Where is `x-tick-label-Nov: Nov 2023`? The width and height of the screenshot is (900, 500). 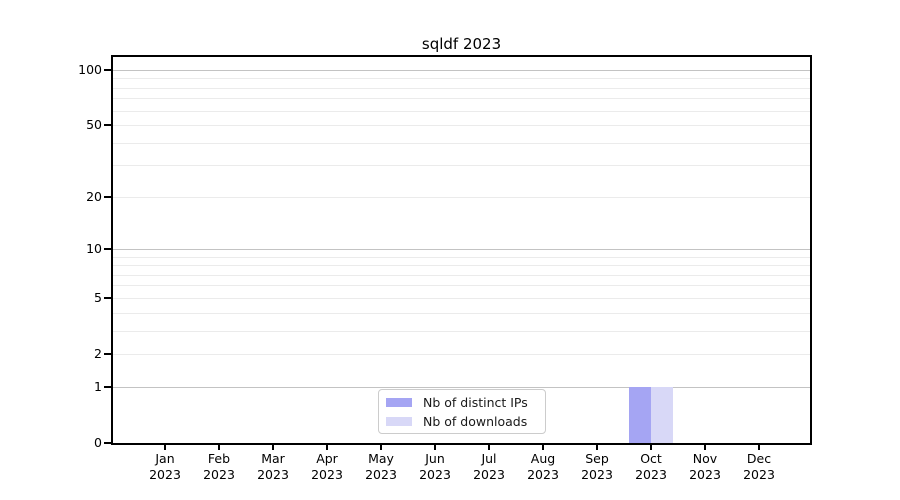
x-tick-label-Nov: Nov 2023 is located at coordinates (705, 466).